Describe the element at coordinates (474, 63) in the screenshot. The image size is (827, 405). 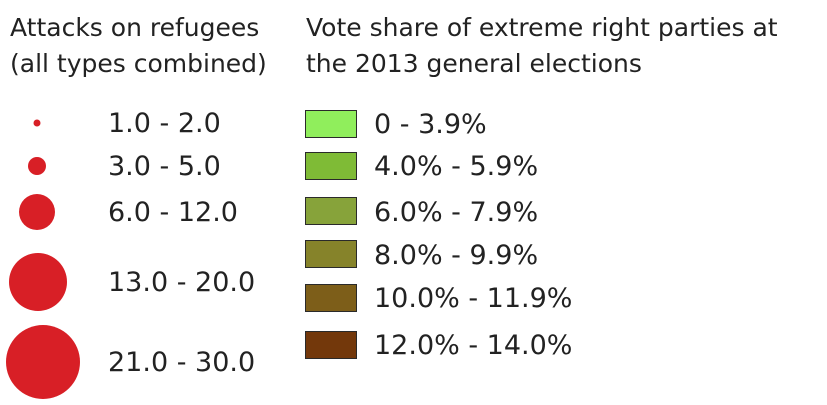
I see `vote-share-legend-title-line2: the 2013 general elections` at that location.